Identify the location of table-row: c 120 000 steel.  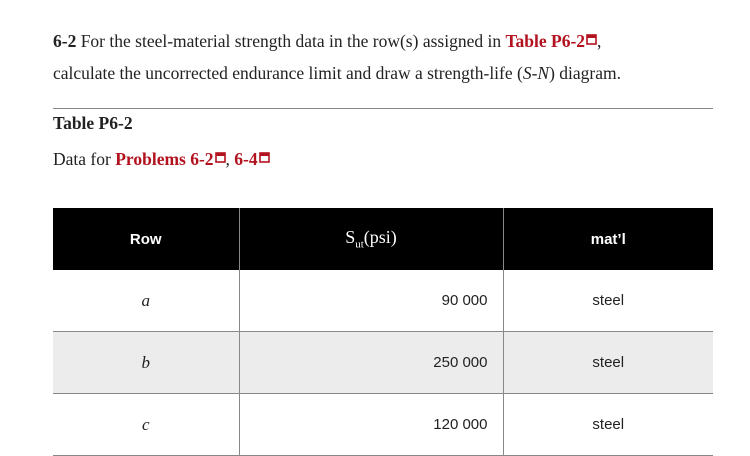
(383, 424).